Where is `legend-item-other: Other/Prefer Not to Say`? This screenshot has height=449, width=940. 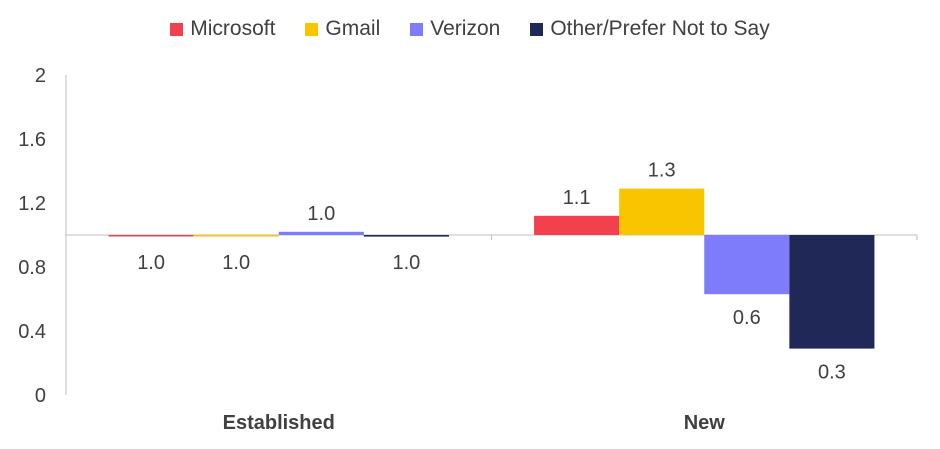 legend-item-other: Other/Prefer Not to Say is located at coordinates (650, 29).